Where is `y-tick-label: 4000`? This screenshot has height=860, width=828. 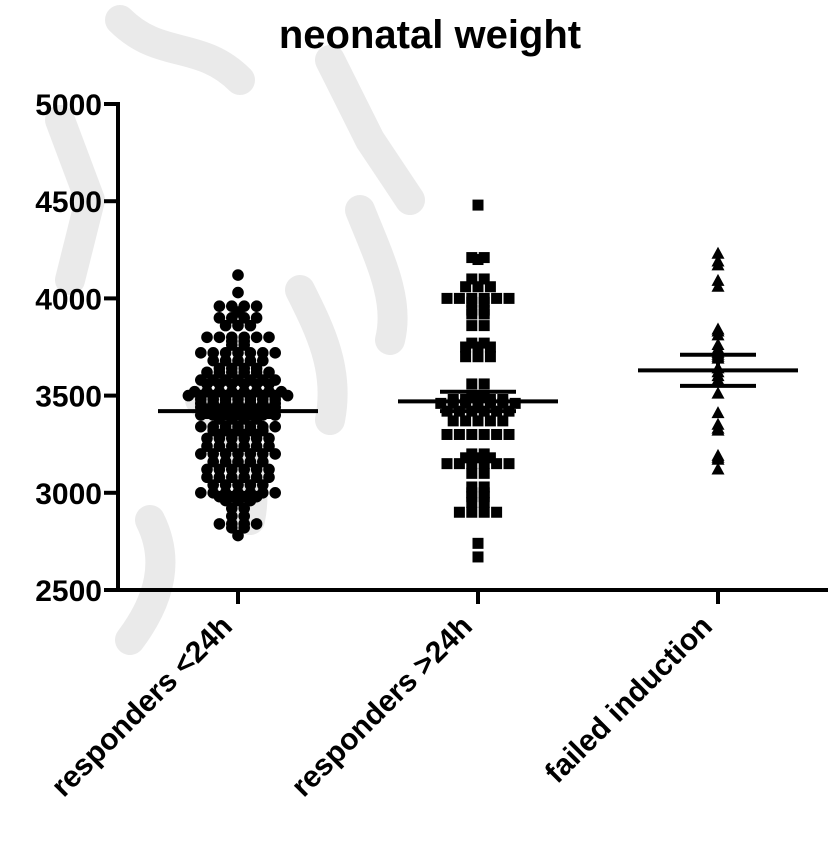
y-tick-label: 4000 is located at coordinates (68, 299).